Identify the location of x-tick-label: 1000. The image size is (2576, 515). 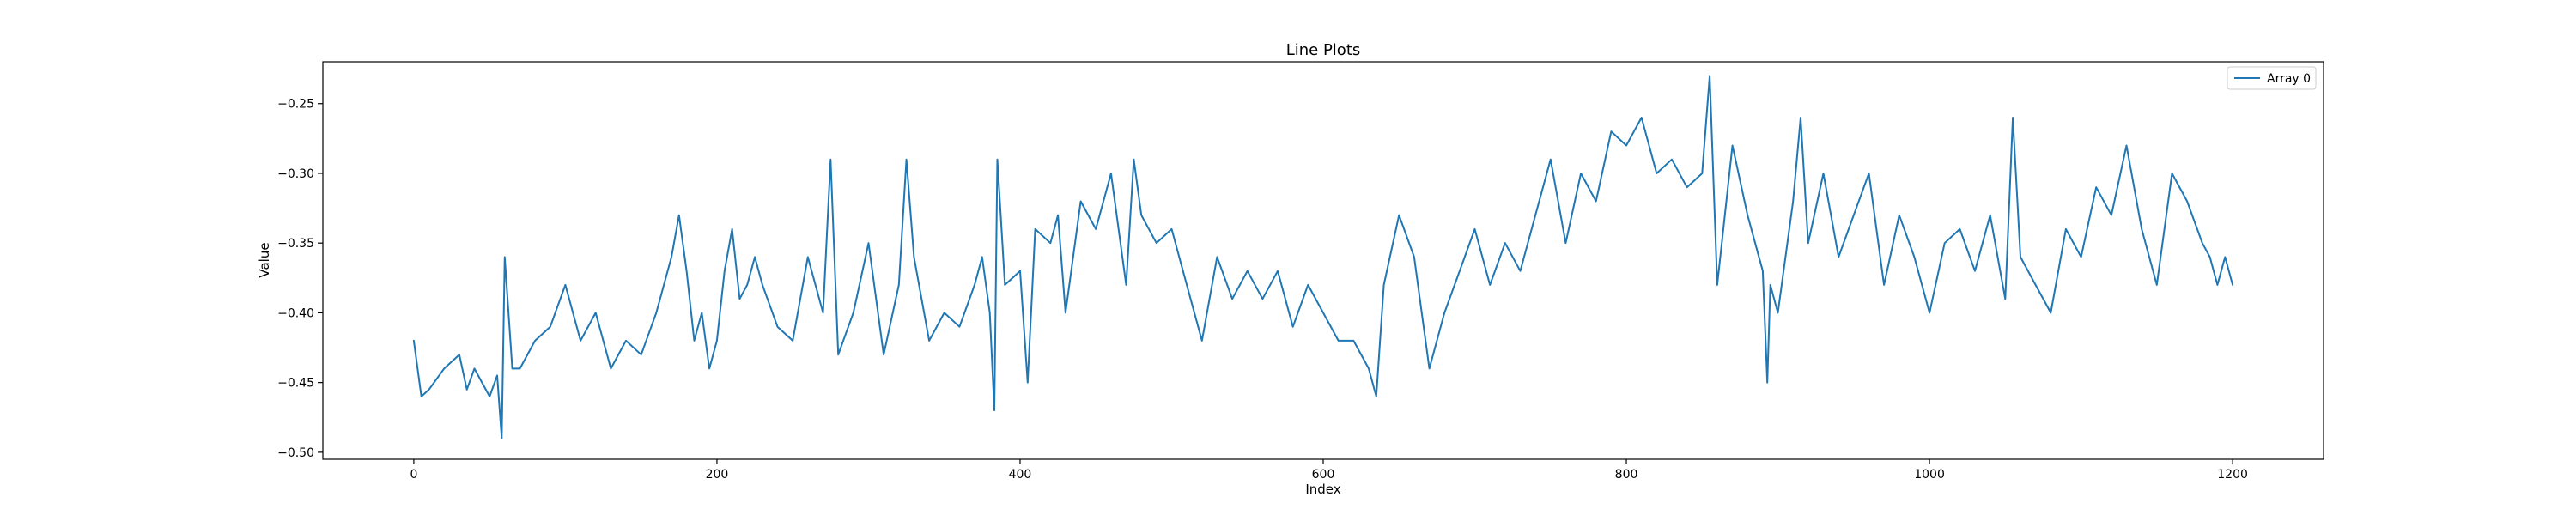
(1930, 475).